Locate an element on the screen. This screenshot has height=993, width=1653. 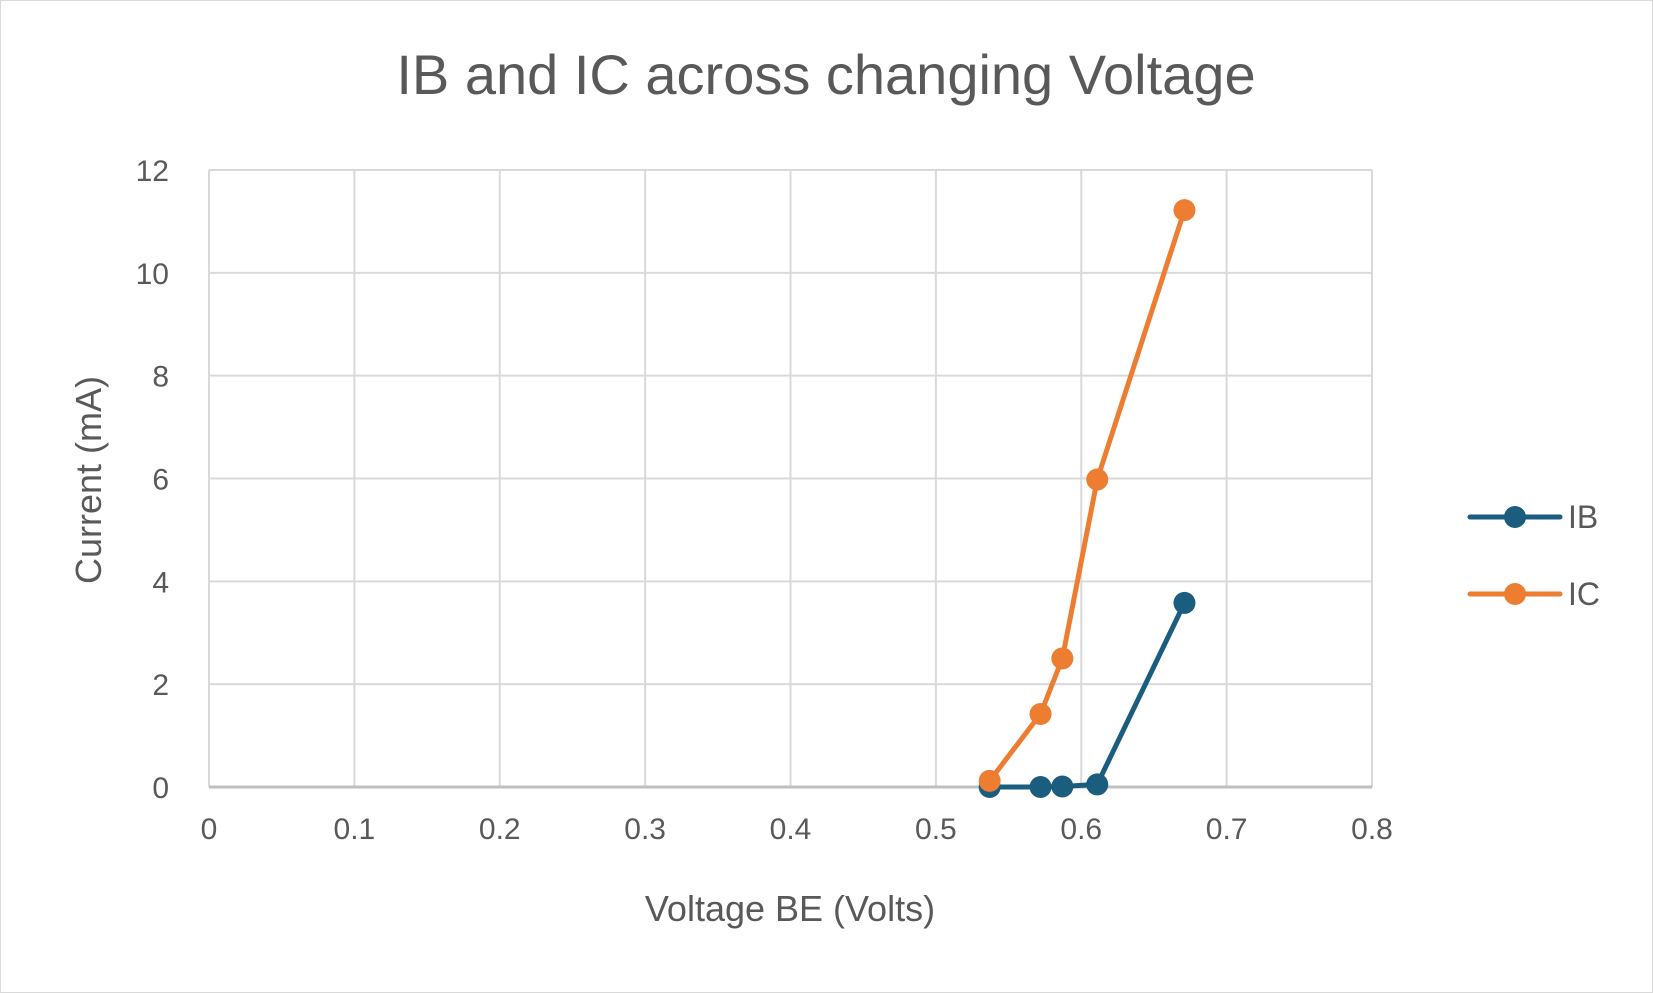
y-axis-ticks: 0 2 4 6 8 10 12 is located at coordinates (152, 480).